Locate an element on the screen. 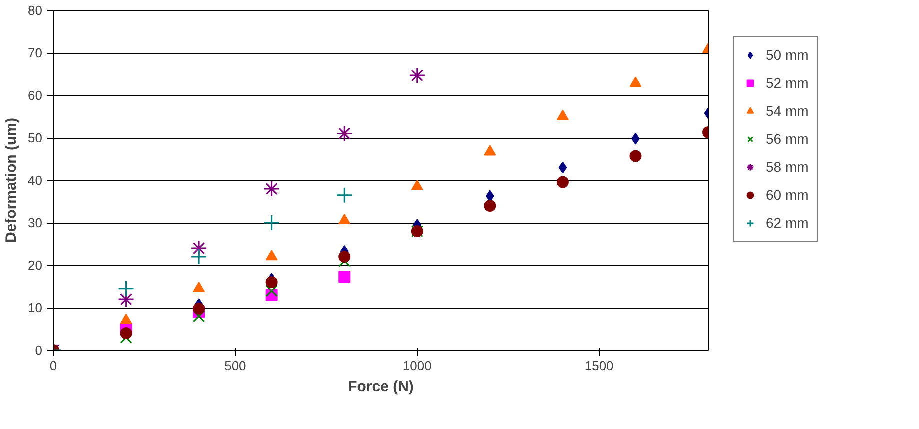 The height and width of the screenshot is (429, 919). y-tick-label: 60 is located at coordinates (35, 95).